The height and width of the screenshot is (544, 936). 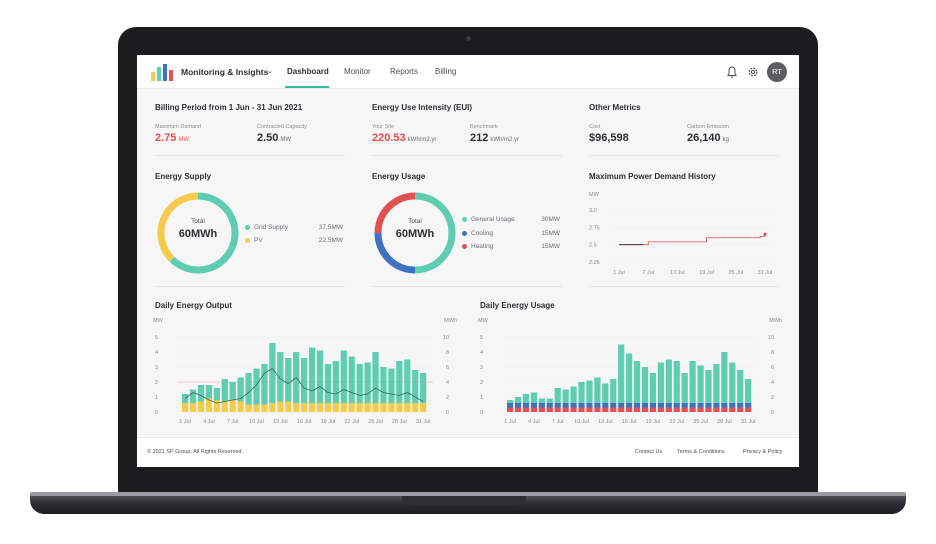 I want to click on legend-item-general-usage: General Usage, so click(x=488, y=219).